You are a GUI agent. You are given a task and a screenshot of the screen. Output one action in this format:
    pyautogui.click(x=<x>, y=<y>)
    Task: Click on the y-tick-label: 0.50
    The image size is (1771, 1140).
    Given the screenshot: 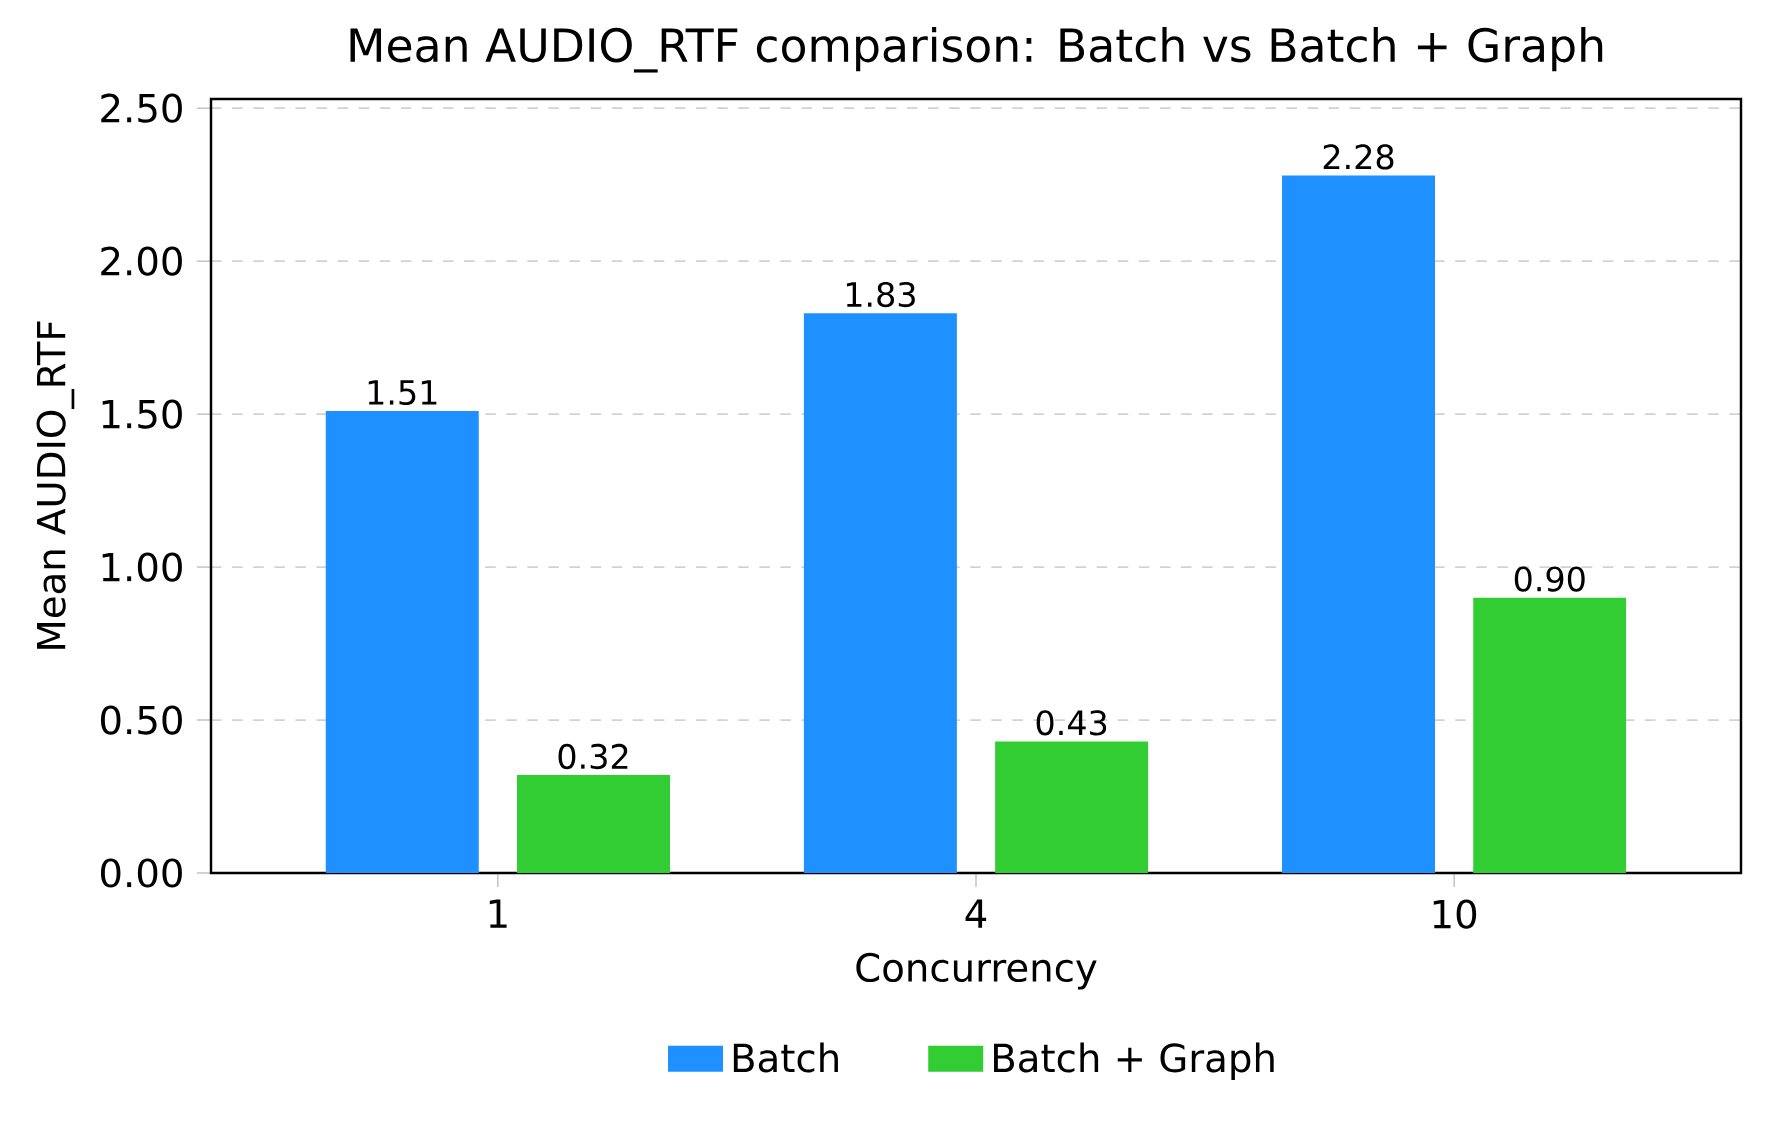 What is the action you would take?
    pyautogui.click(x=141, y=720)
    